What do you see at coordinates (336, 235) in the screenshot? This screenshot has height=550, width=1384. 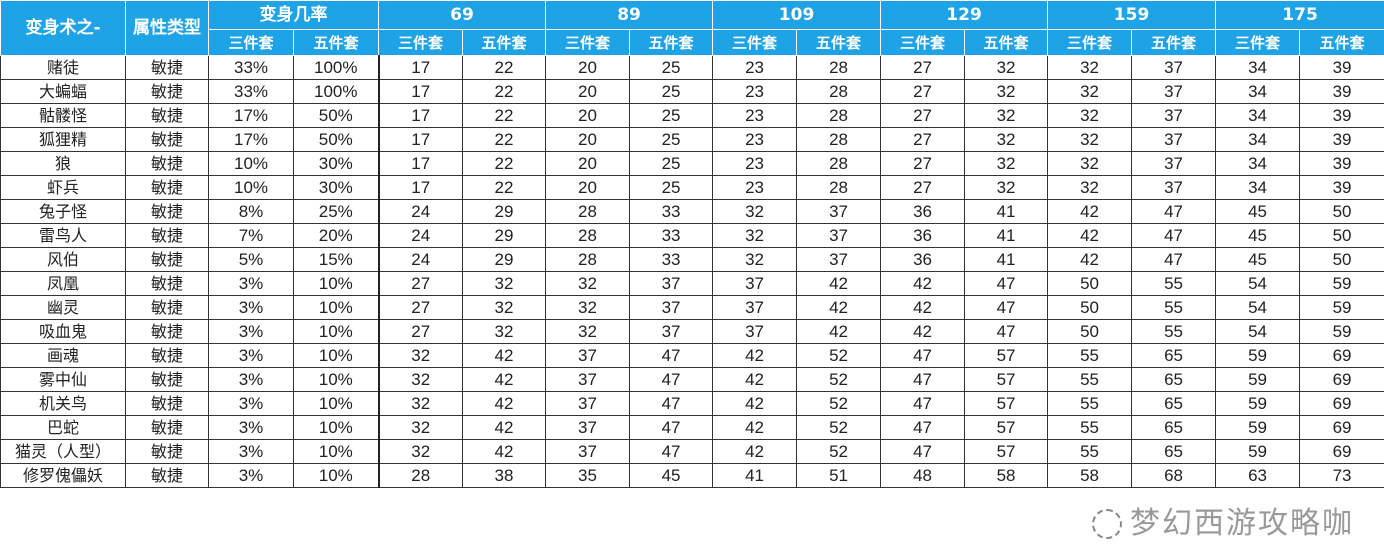 I see `cell-rate-five-set: 20%` at bounding box center [336, 235].